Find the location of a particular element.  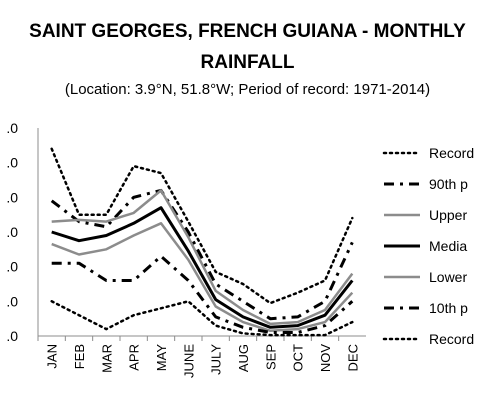

legend-label: Media is located at coordinates (448, 246).